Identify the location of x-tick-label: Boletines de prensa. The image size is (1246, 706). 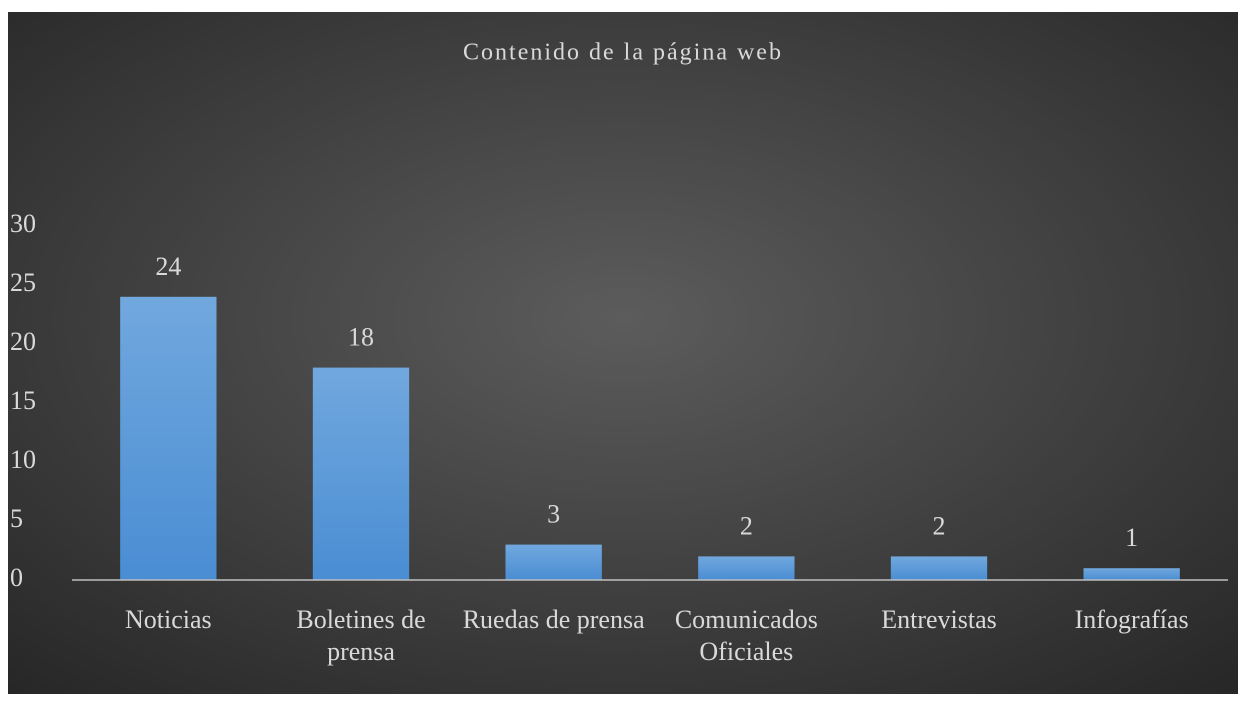
(361, 635).